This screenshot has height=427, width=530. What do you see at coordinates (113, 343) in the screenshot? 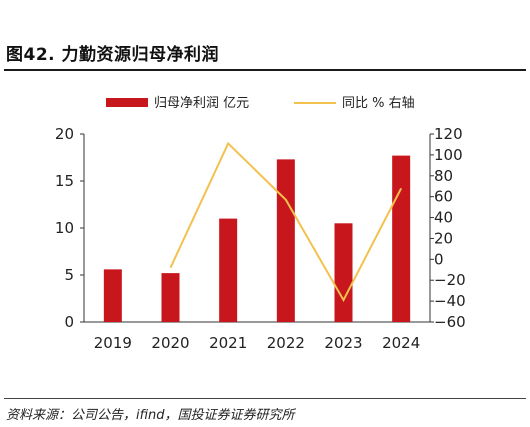
I see `x-tick-label: 2019` at bounding box center [113, 343].